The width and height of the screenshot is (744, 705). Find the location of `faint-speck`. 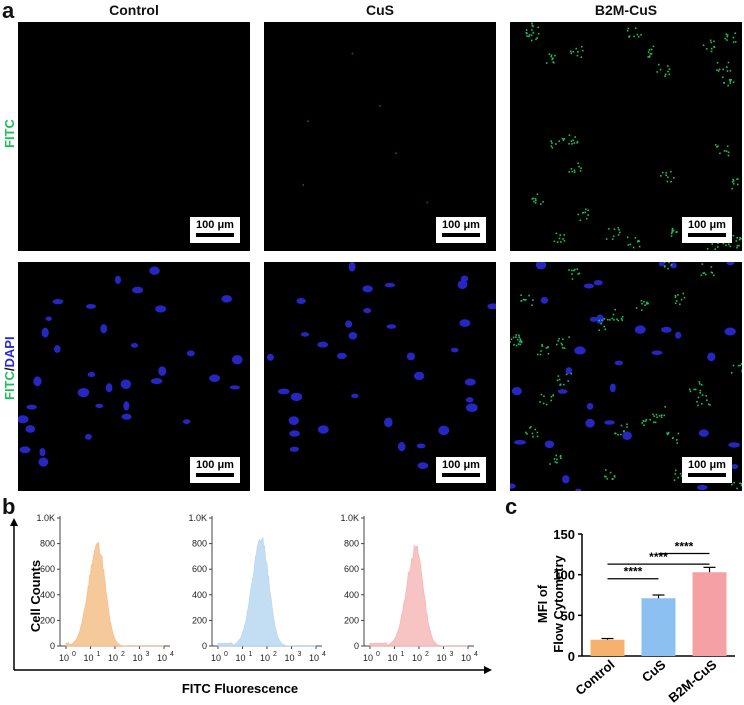

faint-speck is located at coordinates (308, 121).